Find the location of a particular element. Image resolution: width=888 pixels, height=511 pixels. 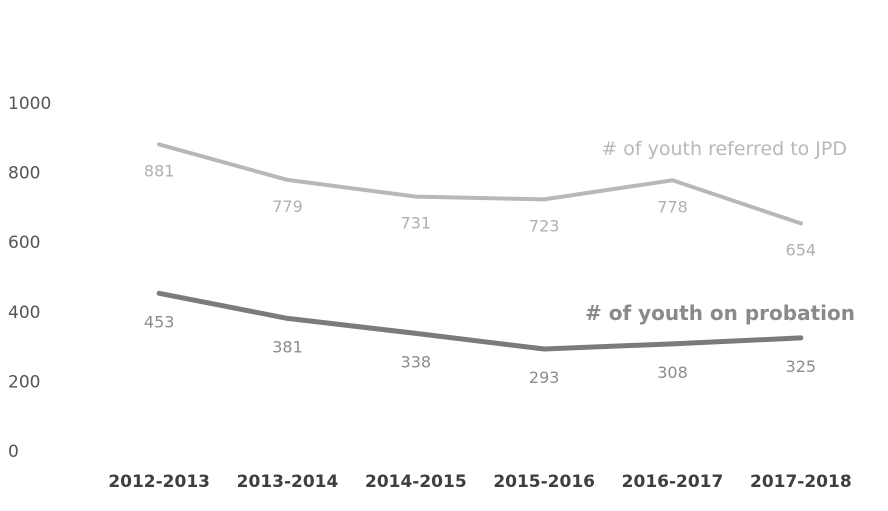

y-tick-label: 0 is located at coordinates (13, 452).